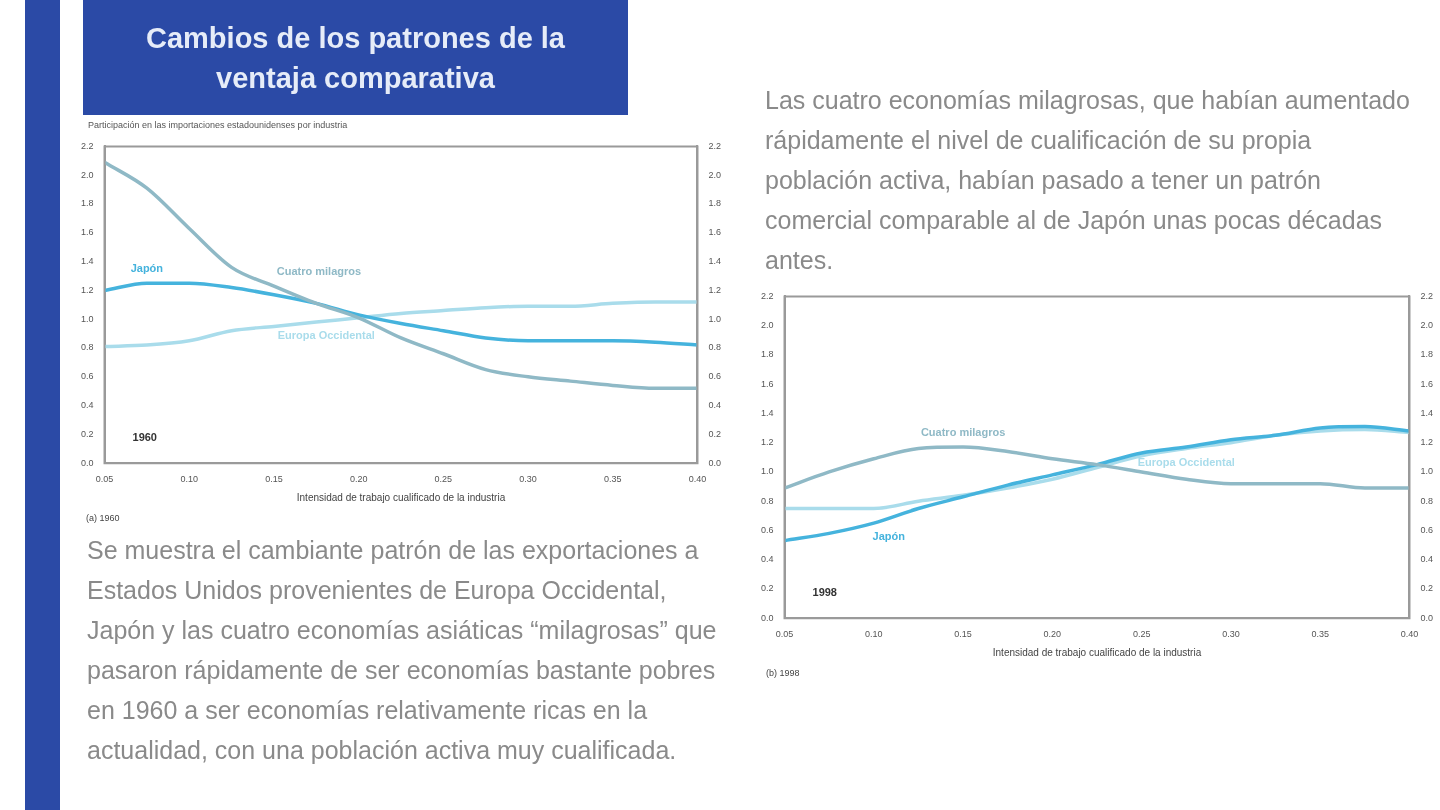 This screenshot has width=1440, height=810. I want to click on text: (b) 1998, so click(783, 673).